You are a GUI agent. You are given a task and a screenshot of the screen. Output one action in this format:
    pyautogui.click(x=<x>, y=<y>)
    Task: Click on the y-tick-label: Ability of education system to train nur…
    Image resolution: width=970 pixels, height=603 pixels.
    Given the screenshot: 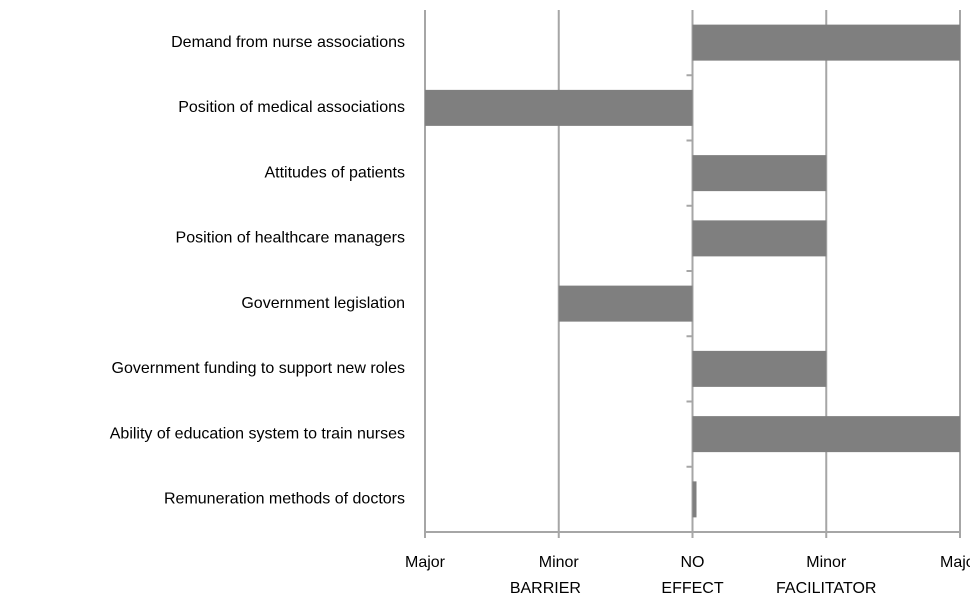 What is the action you would take?
    pyautogui.click(x=257, y=433)
    